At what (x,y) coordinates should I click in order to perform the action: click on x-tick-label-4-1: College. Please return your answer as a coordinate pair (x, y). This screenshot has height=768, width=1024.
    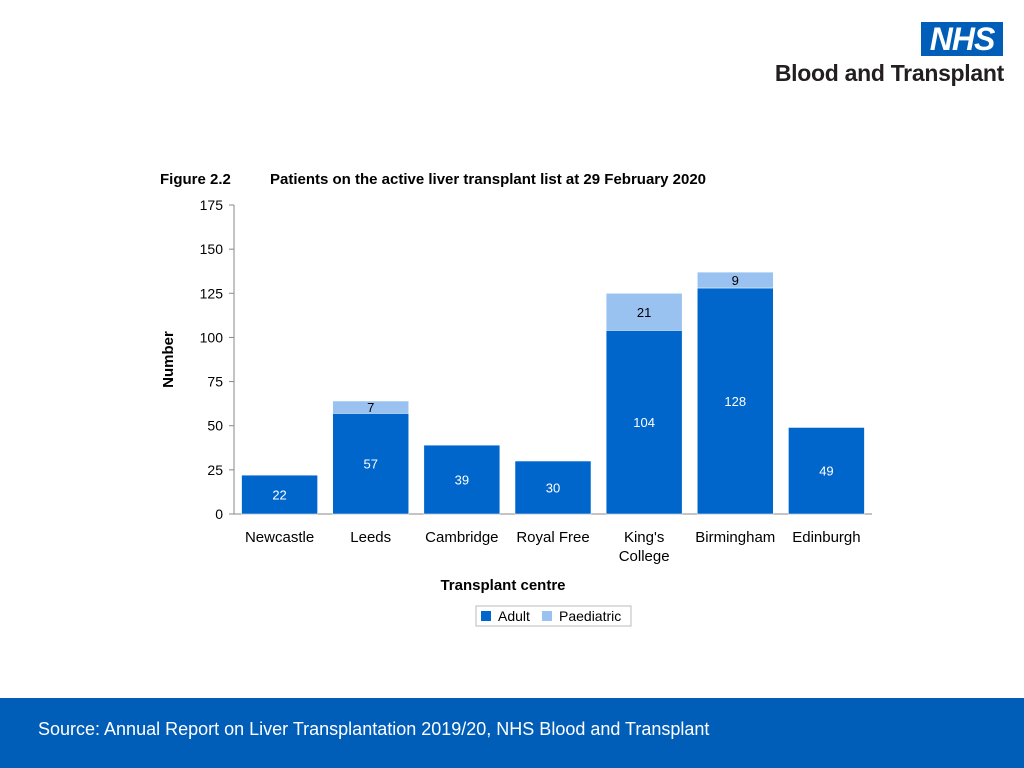
    Looking at the image, I should click on (644, 556).